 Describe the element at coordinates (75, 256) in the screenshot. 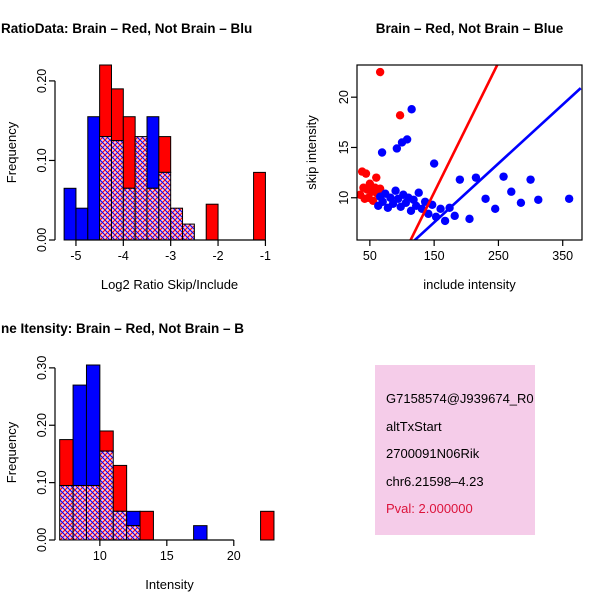

I see `svg-text: -5` at that location.